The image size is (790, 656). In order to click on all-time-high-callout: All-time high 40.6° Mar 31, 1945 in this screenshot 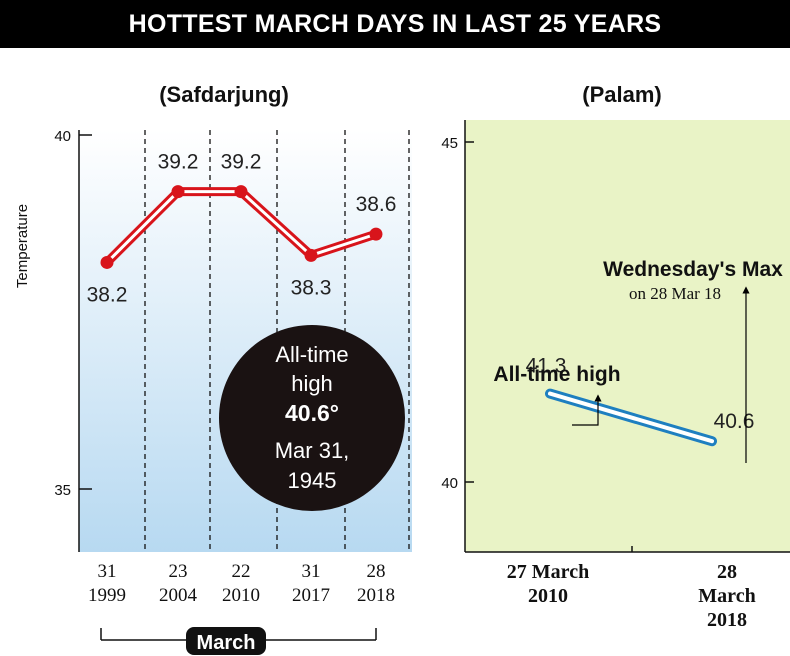, I will do `click(312, 418)`.